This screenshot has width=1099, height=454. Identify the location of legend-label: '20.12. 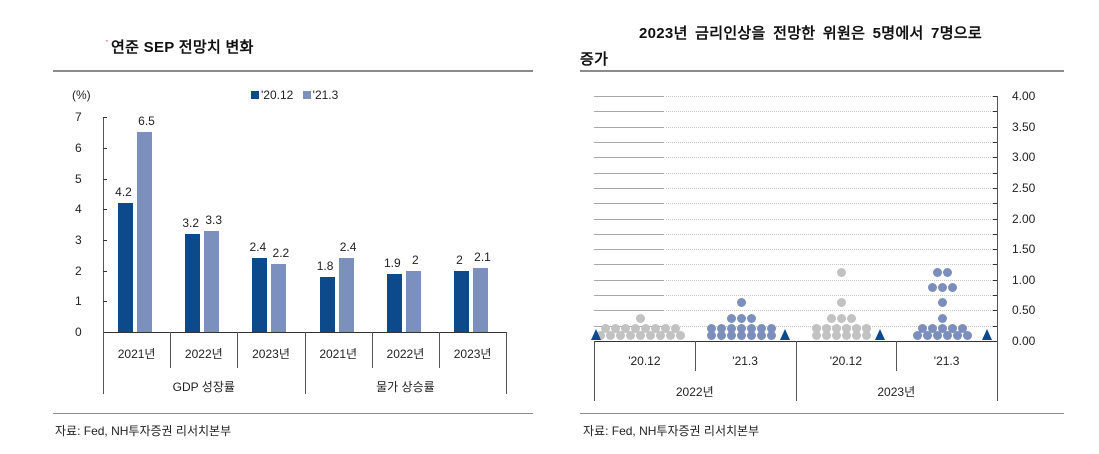
(277, 95).